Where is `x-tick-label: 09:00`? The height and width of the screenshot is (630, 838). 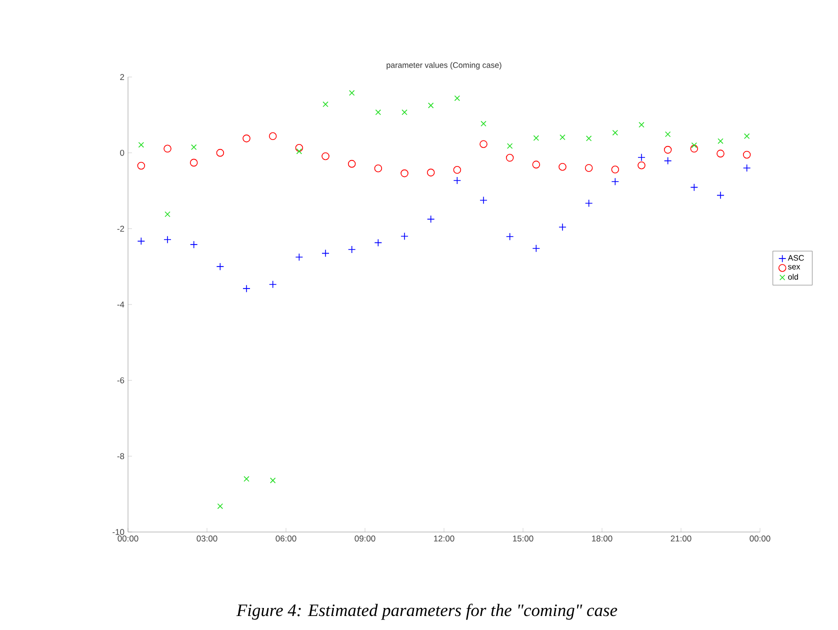 x-tick-label: 09:00 is located at coordinates (365, 539).